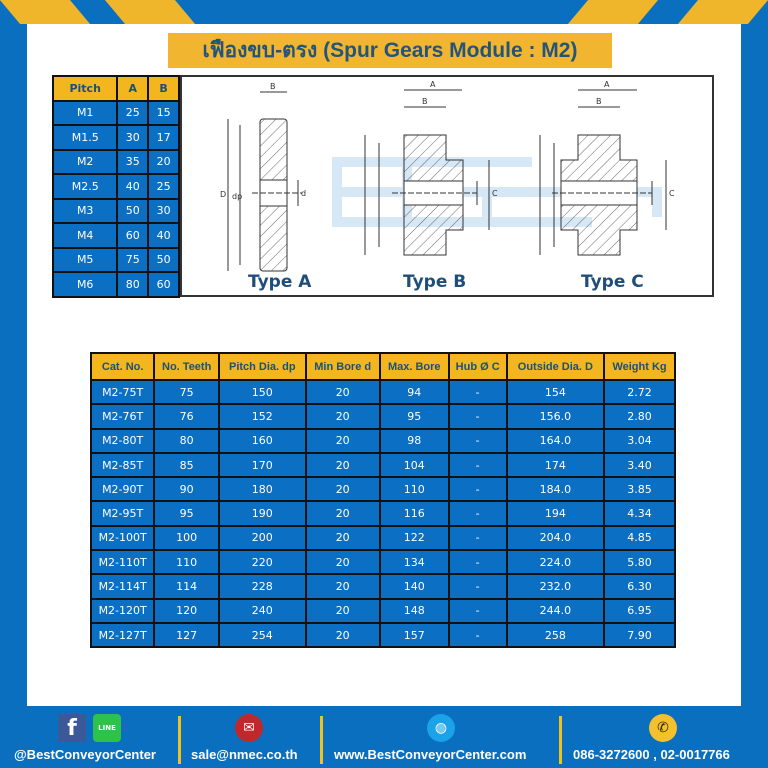  Describe the element at coordinates (390, 50) in the screenshot. I see `page-title: เฟืองขบ-ตรง (Spur Gears Module : M2)` at that location.